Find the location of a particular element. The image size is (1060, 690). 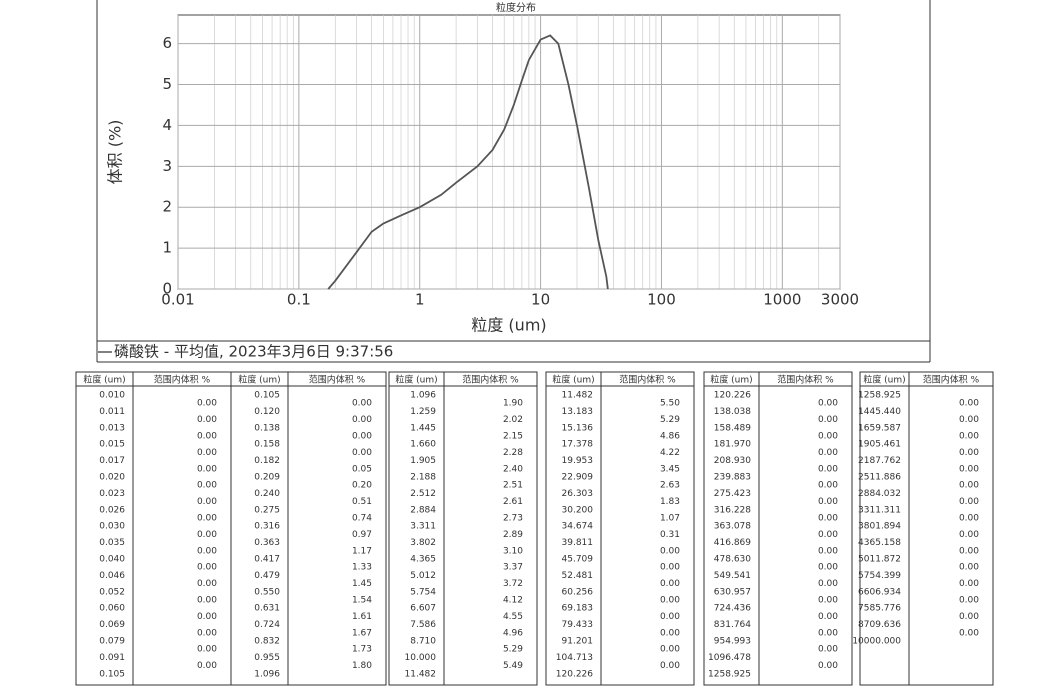

volume-cell: 5.50 is located at coordinates (670, 404).